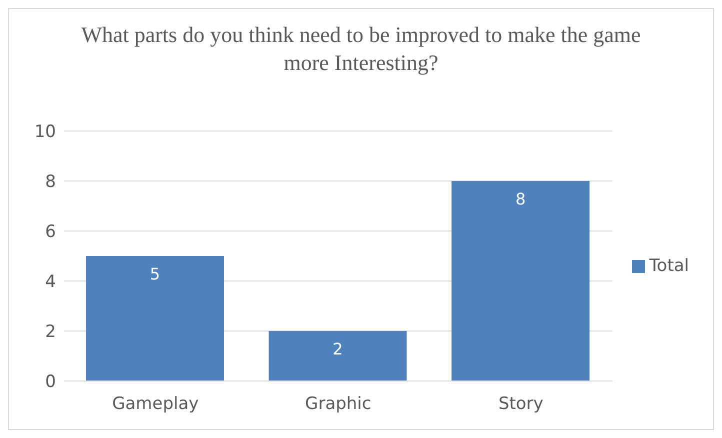 This screenshot has height=438, width=722. I want to click on y-tick-label: 10, so click(45, 132).